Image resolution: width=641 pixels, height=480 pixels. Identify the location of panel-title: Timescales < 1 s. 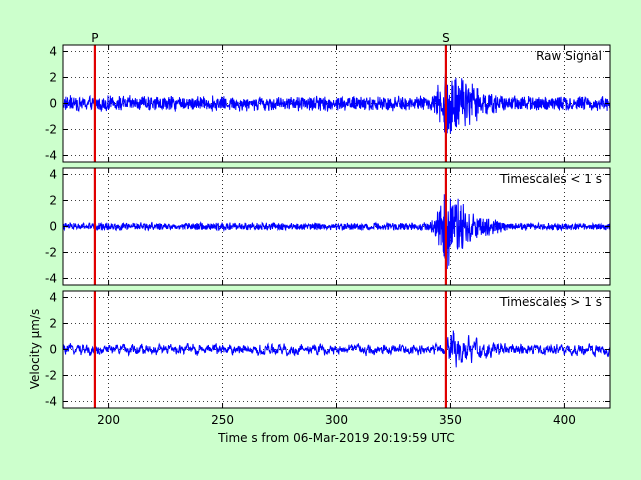
(550, 179).